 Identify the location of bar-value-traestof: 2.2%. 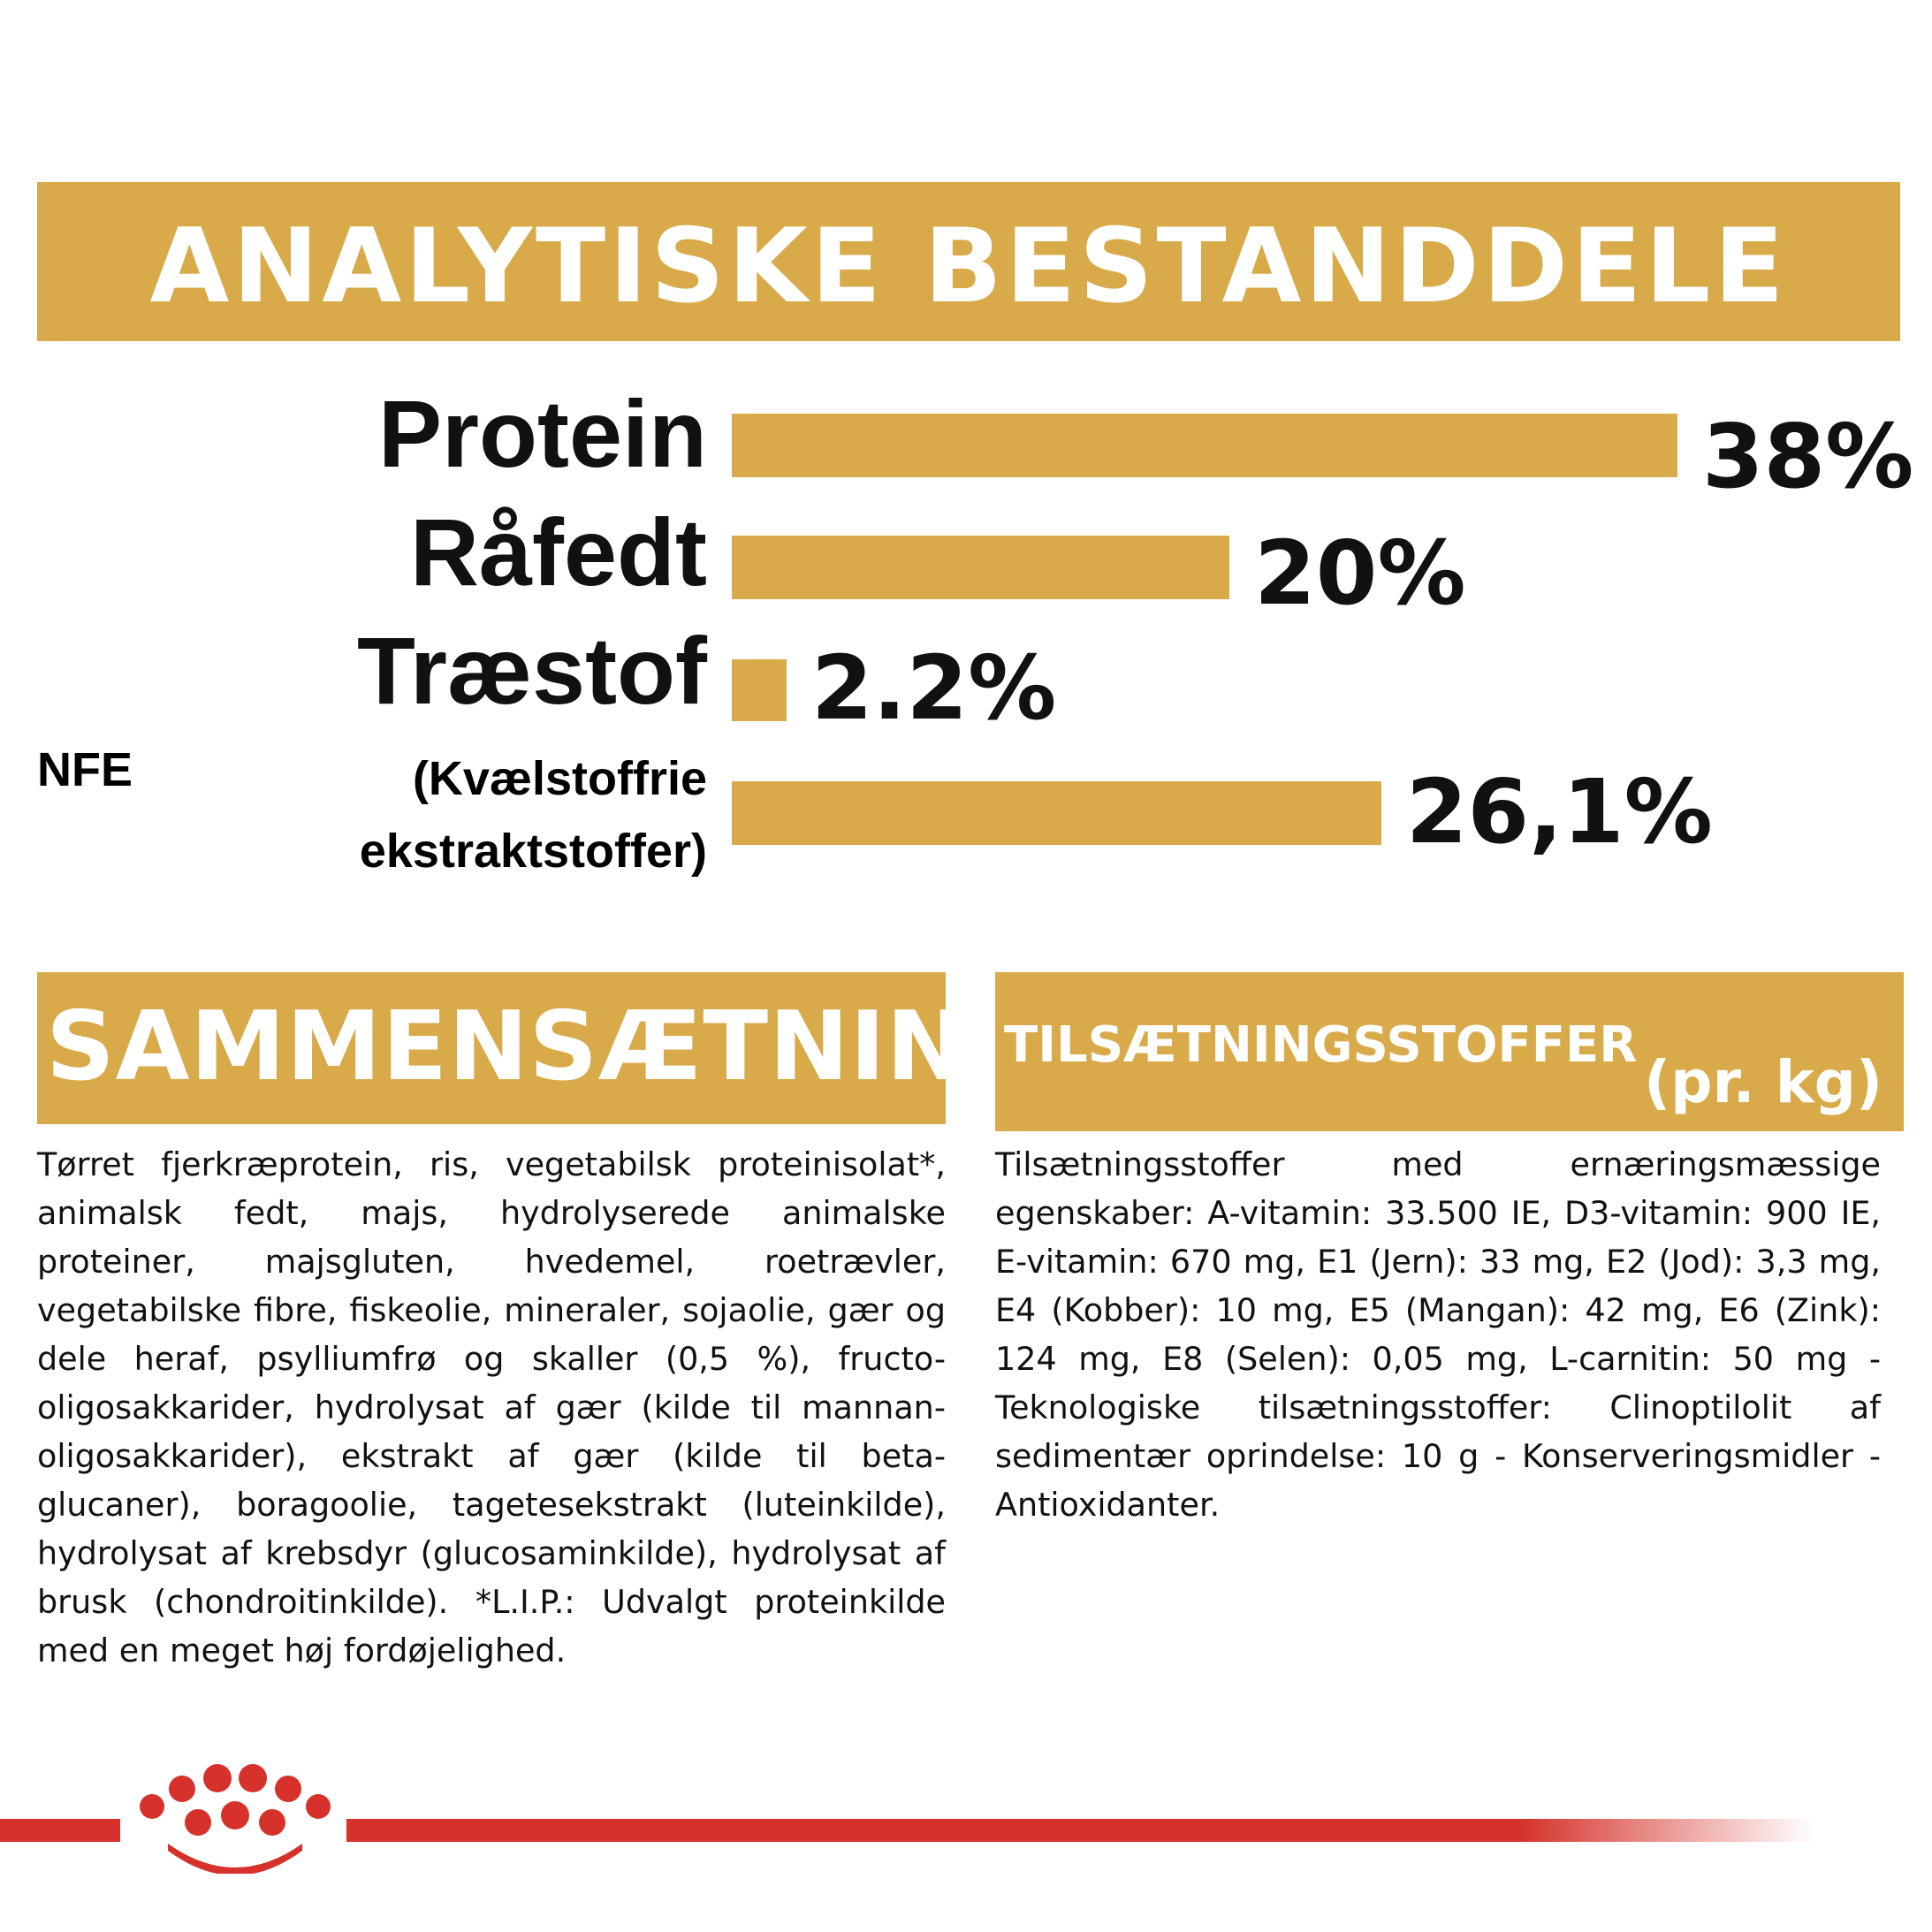
(934, 688).